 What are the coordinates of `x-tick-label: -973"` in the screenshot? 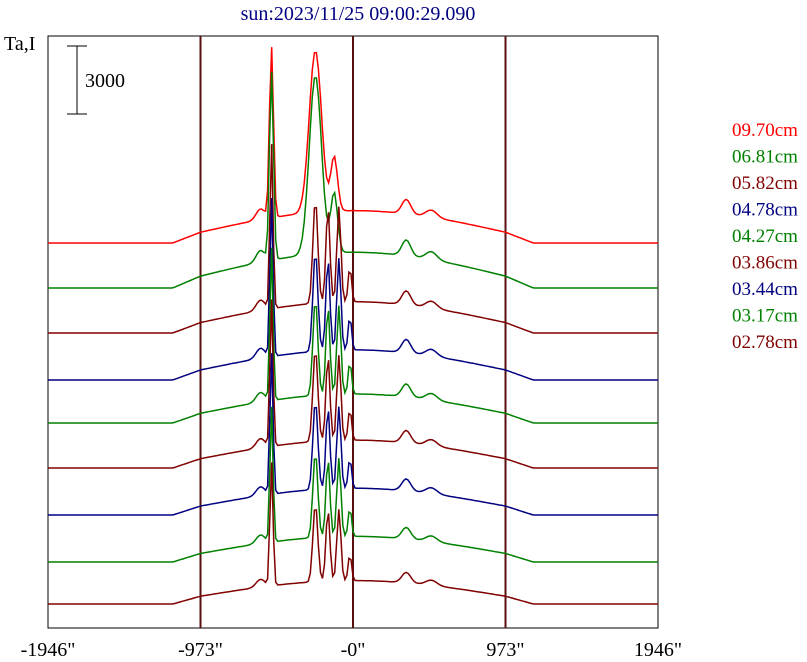 It's located at (200, 650).